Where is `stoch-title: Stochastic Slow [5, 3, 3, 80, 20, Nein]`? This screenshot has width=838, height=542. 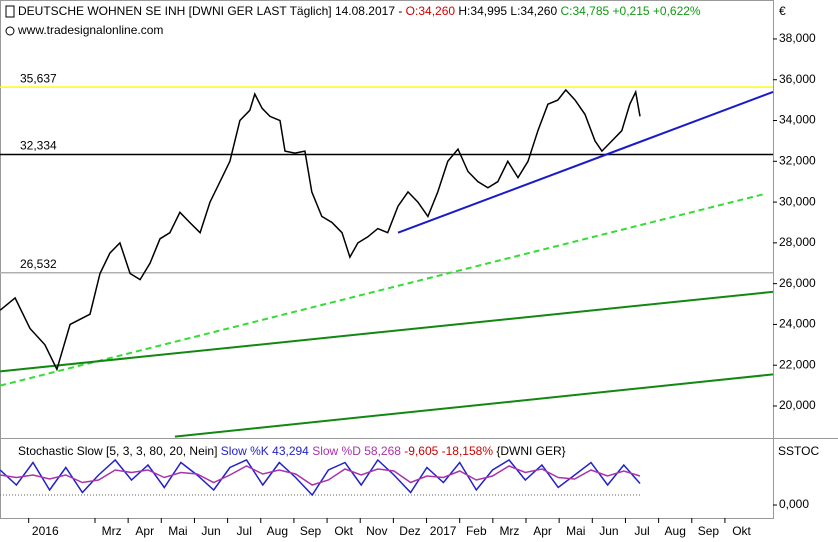 stoch-title: Stochastic Slow [5, 3, 3, 80, 20, Nein] is located at coordinates (117, 451).